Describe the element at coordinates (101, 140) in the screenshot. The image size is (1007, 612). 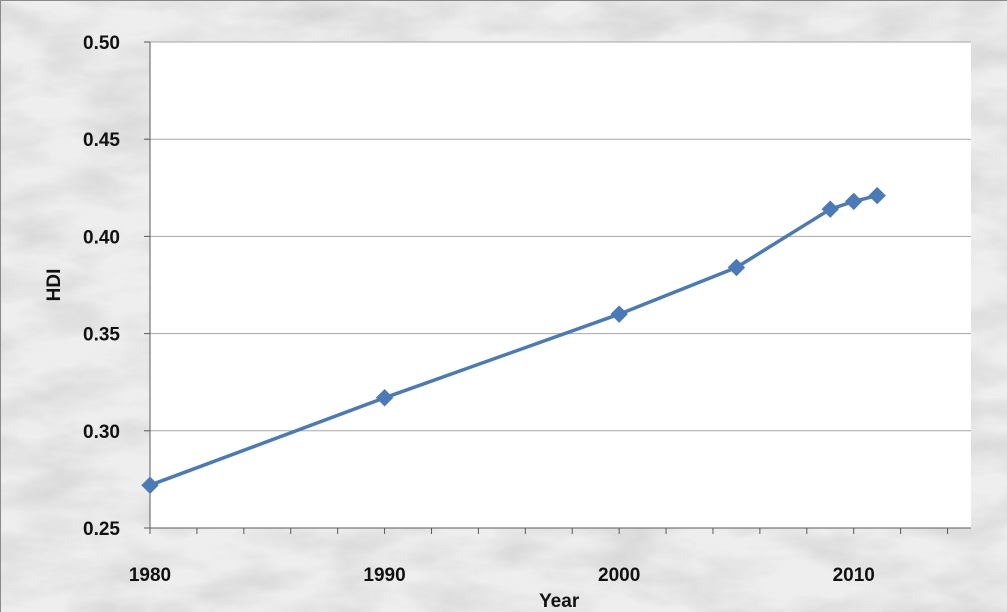
I see `y-tick-label: 0.45` at that location.